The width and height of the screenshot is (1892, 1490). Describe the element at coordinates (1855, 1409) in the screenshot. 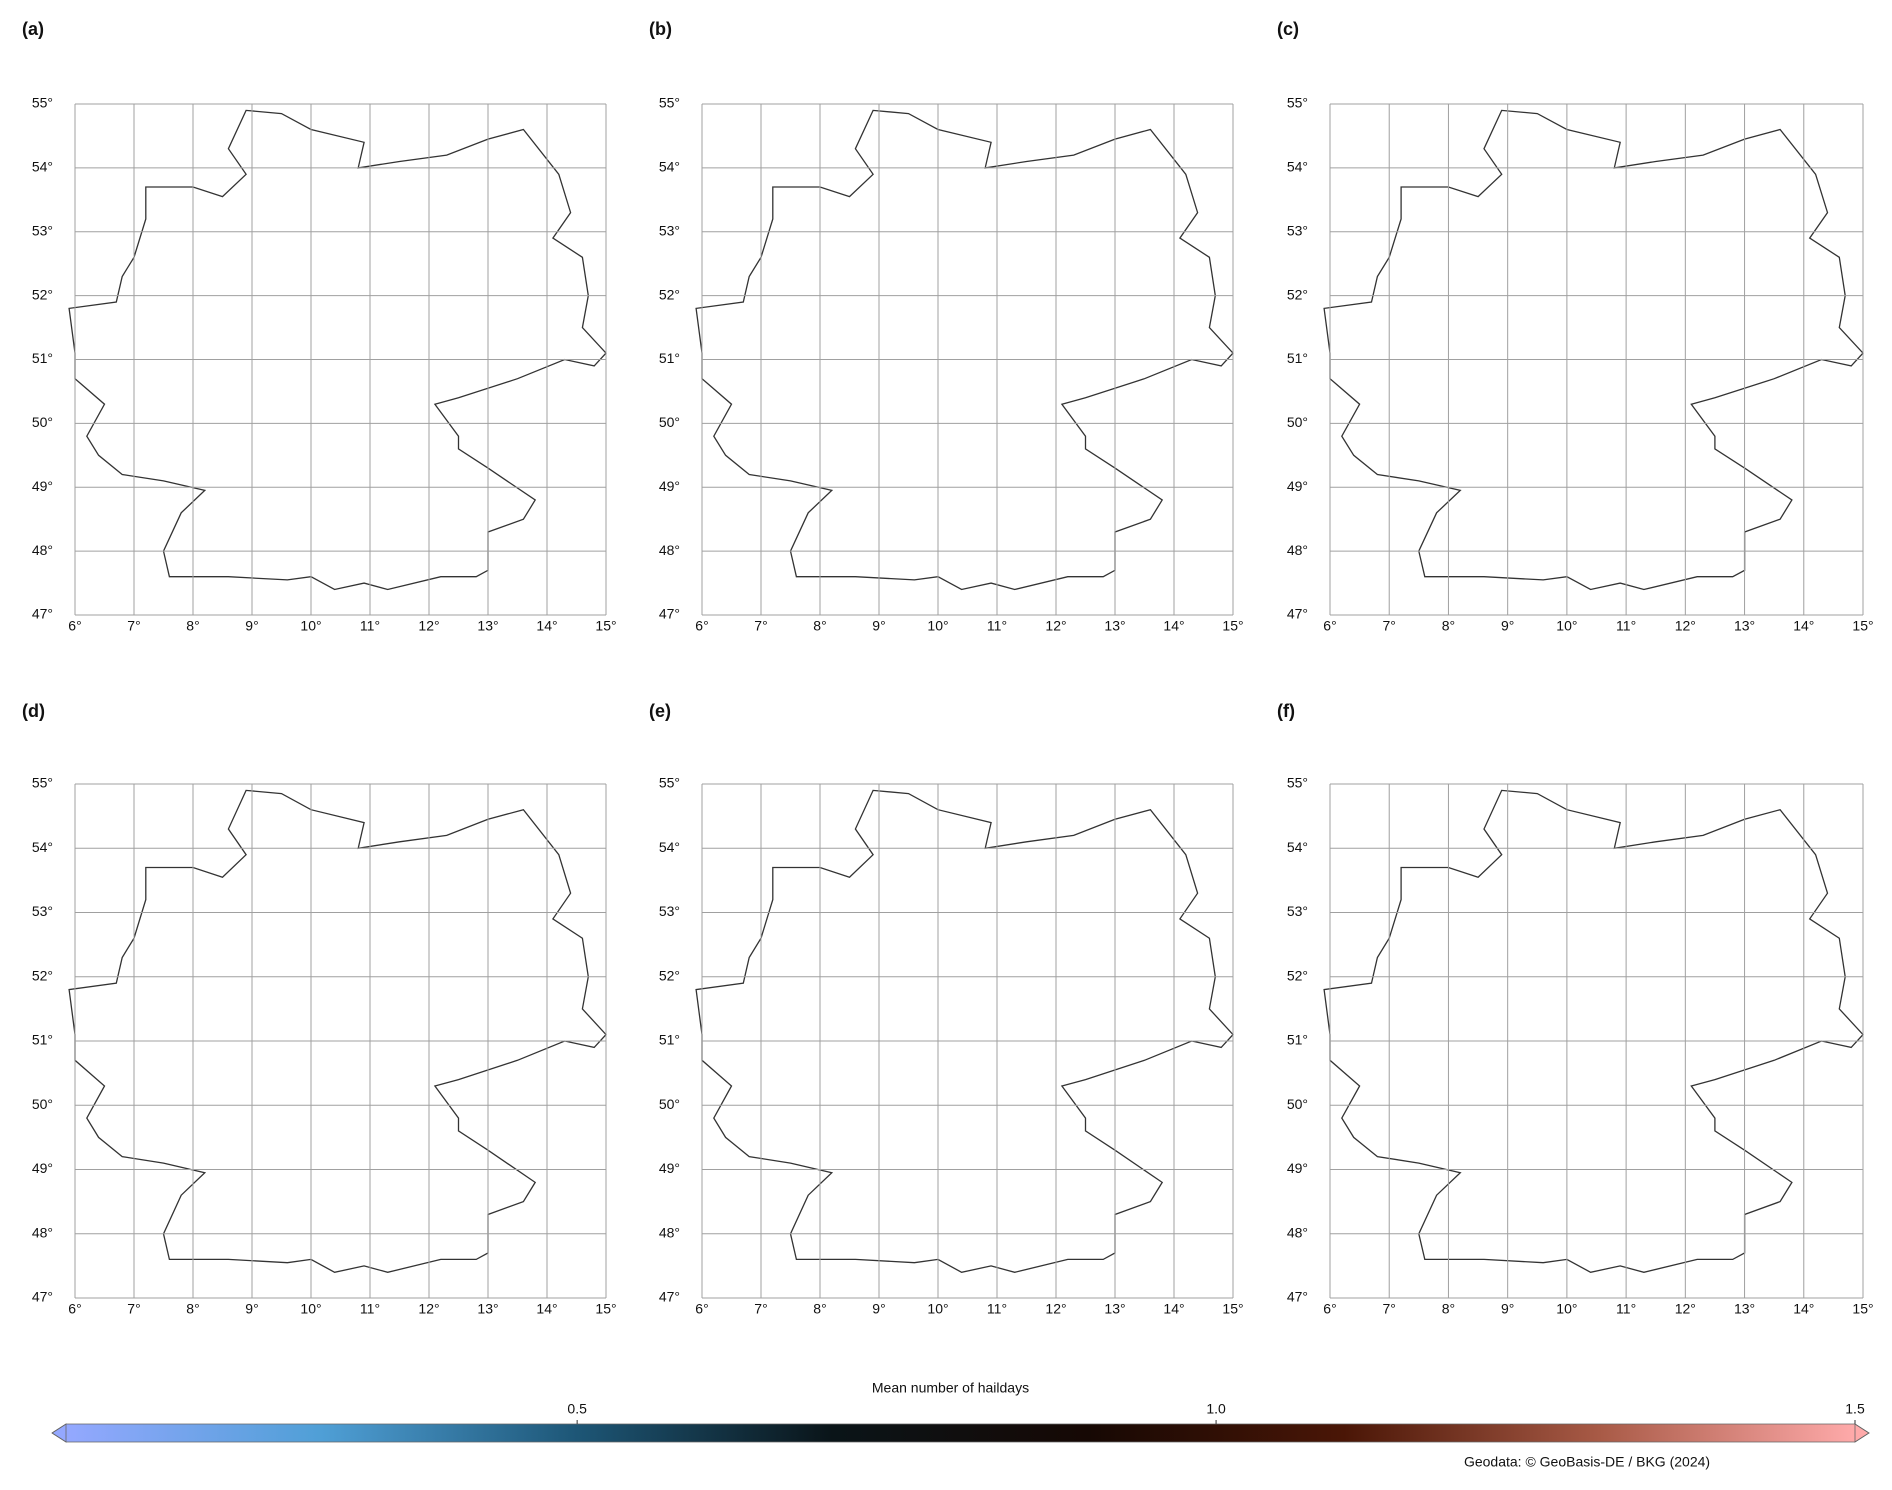

I see `colorbar-tick-label: 1.5` at that location.